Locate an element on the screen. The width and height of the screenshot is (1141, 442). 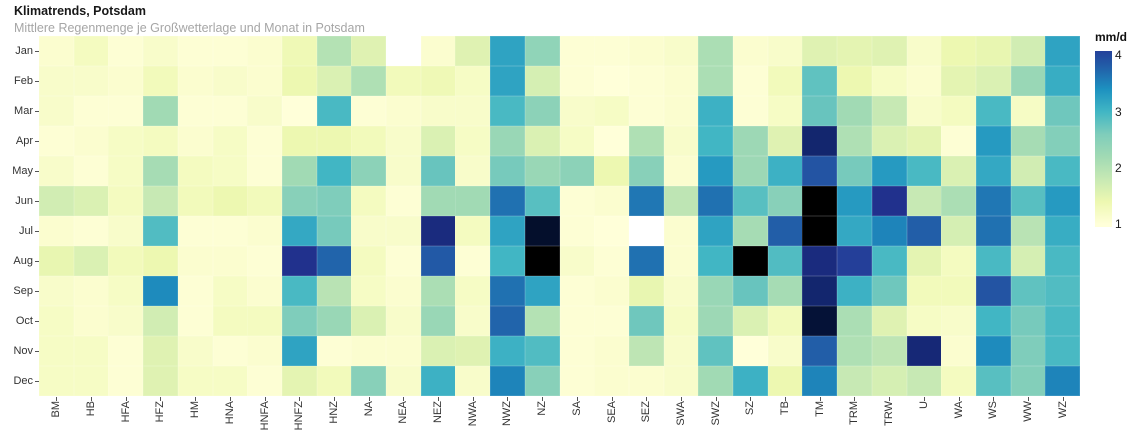
x-axis-label: TRW is located at coordinates (889, 413).